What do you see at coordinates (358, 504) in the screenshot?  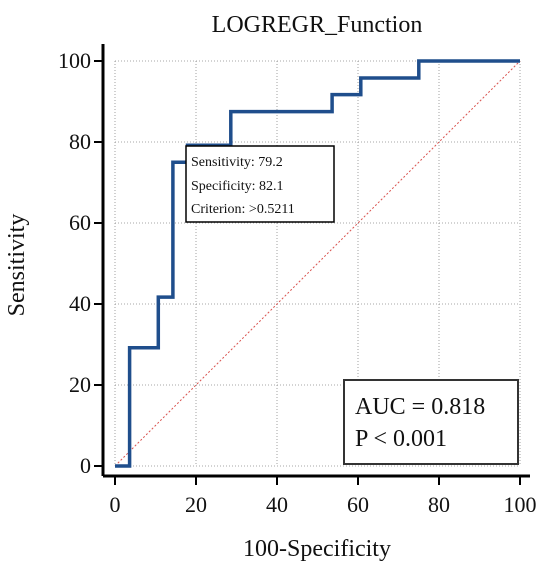 I see `x-tick-label: 60` at bounding box center [358, 504].